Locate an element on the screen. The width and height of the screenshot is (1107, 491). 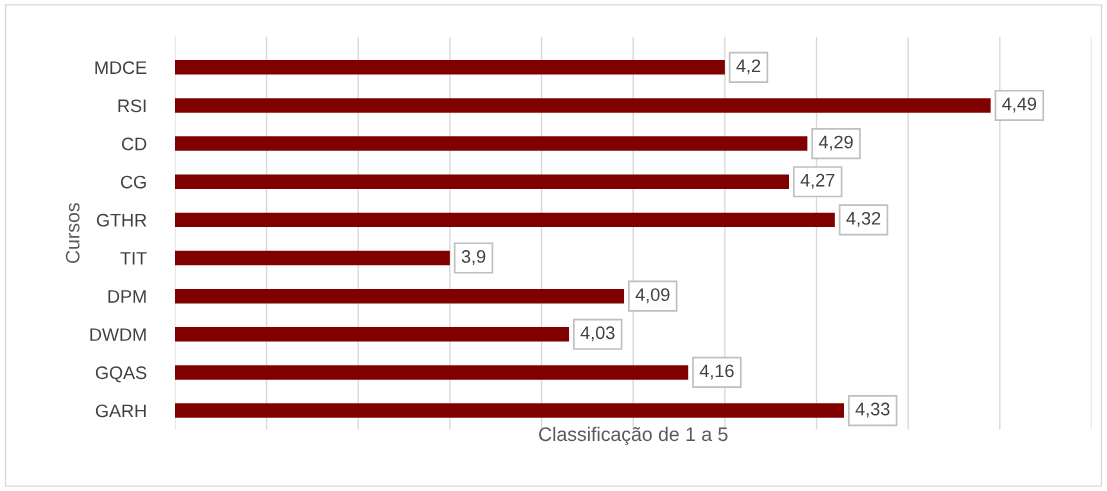
data-label: 4,32 is located at coordinates (863, 219).